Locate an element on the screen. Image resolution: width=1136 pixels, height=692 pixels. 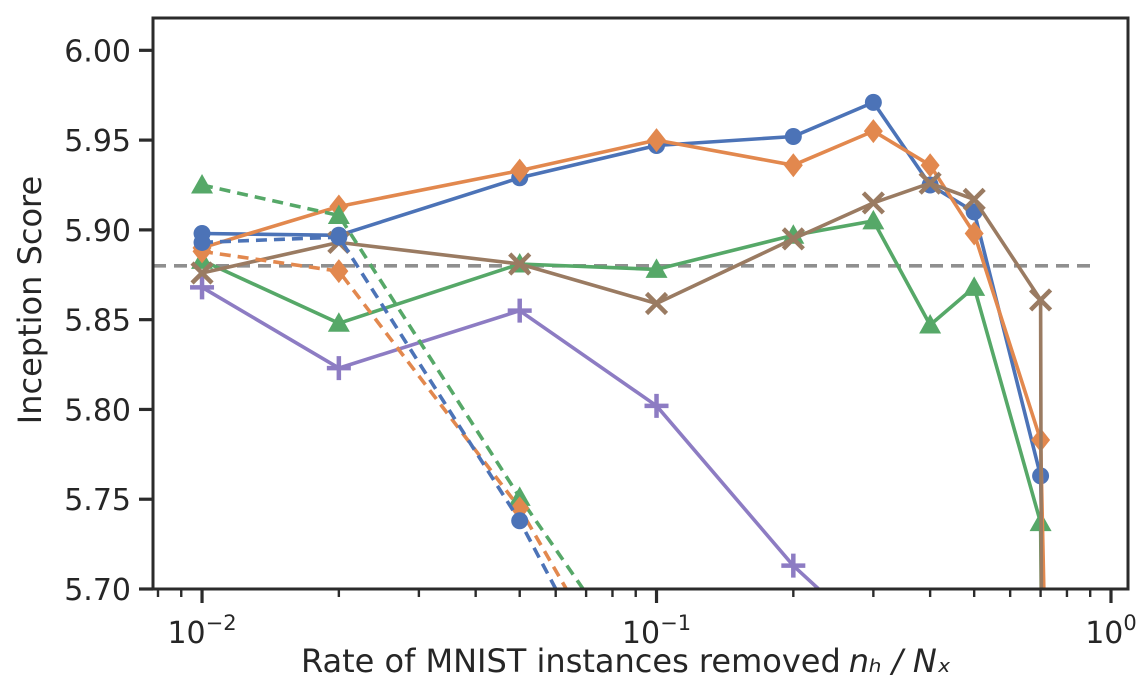
y-tick-label: 5.80 is located at coordinates (97, 410).